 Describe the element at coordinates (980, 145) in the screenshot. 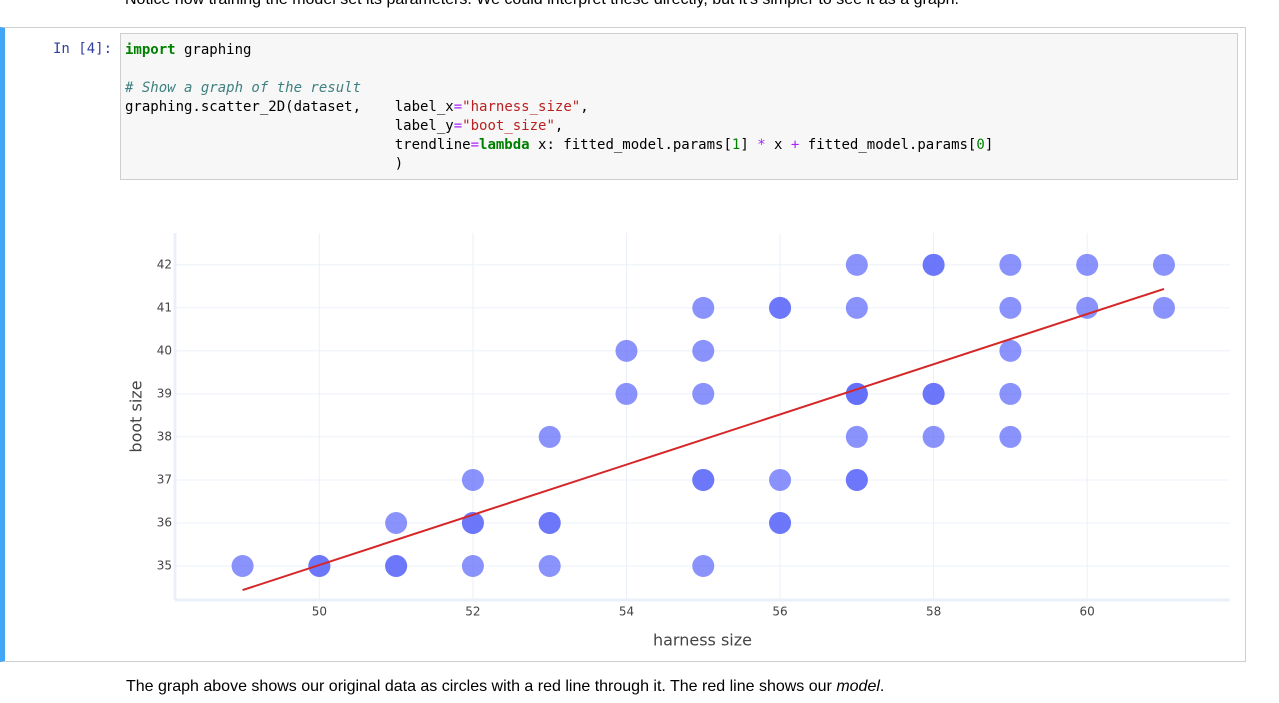

I see `code-token: 0` at that location.